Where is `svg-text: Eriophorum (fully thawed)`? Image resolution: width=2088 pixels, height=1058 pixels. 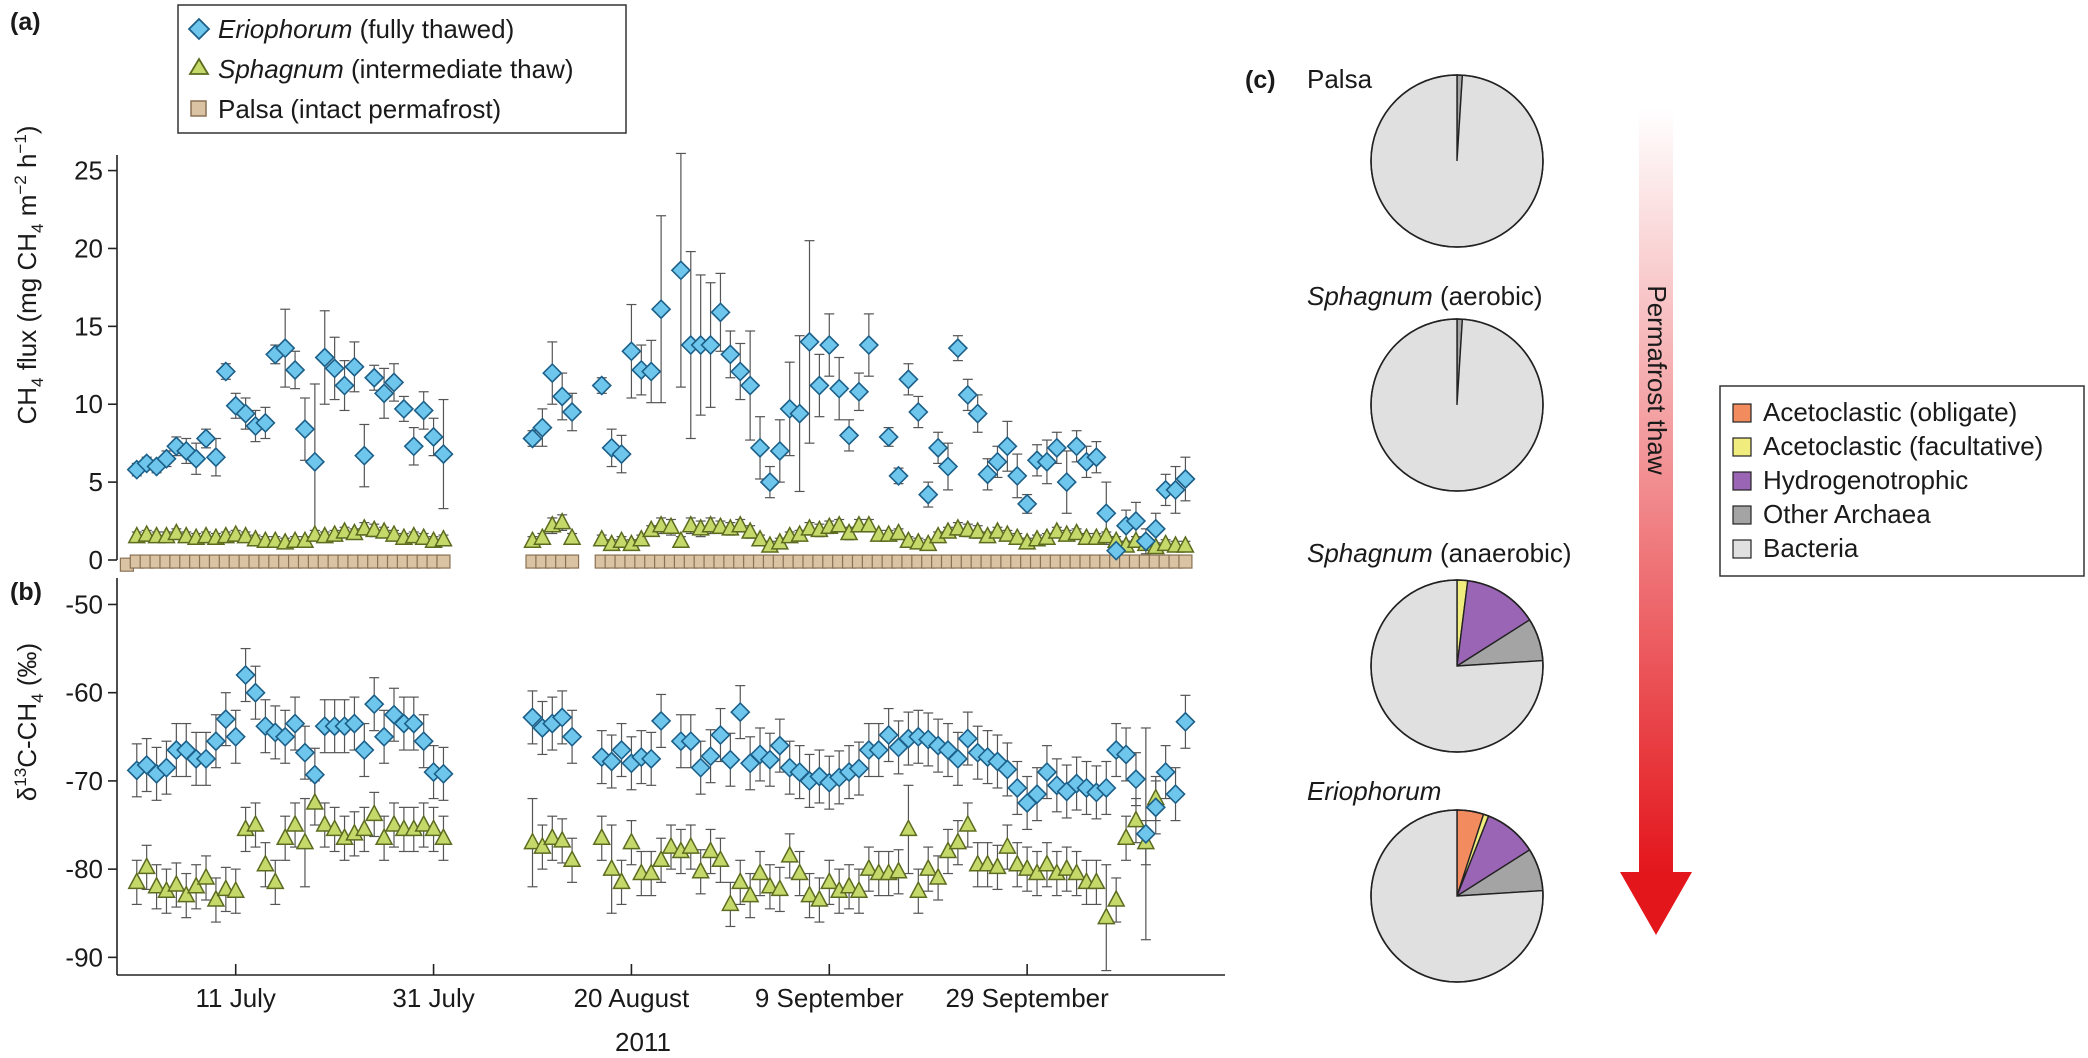
svg-text: Eriophorum (fully thawed) is located at coordinates (366, 29).